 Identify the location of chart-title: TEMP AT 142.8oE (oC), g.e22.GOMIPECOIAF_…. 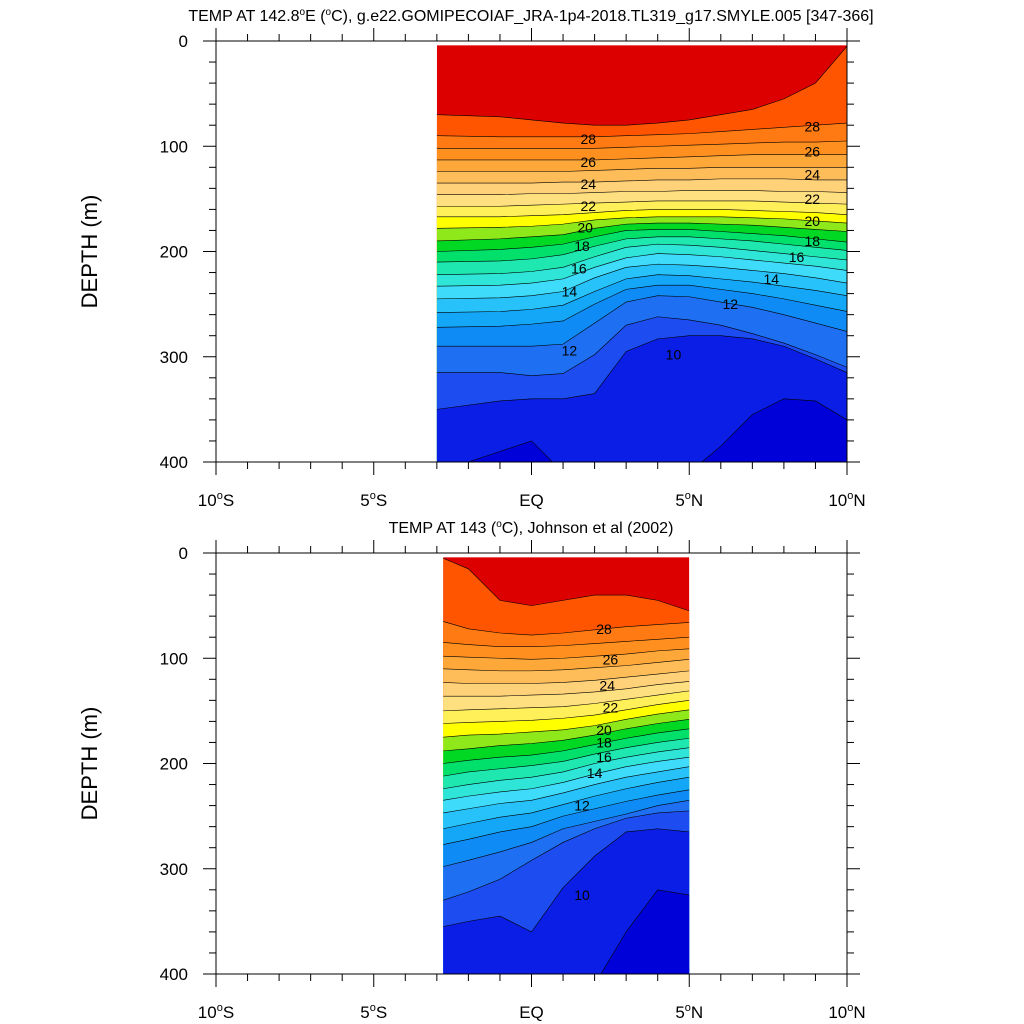
(530, 16).